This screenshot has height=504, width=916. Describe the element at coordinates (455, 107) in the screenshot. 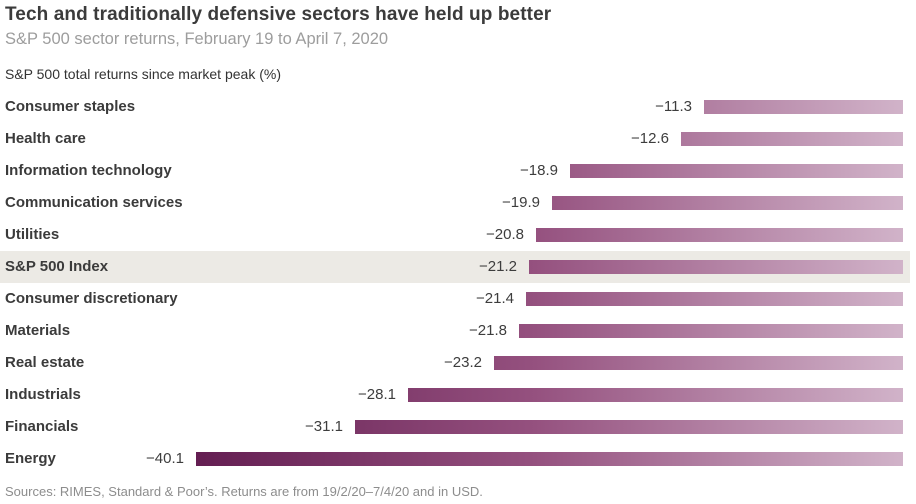

I see `chart-row: Consumer staples −11.3` at that location.